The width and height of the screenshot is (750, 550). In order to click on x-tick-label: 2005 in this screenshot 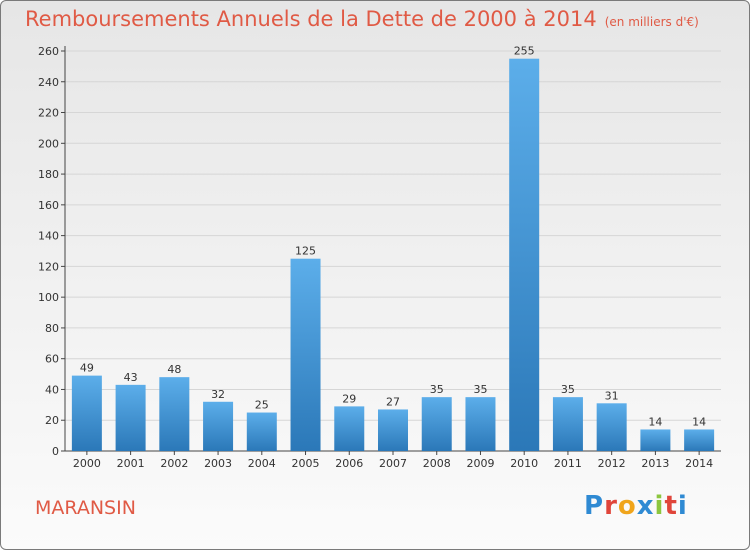, I will do `click(306, 463)`.